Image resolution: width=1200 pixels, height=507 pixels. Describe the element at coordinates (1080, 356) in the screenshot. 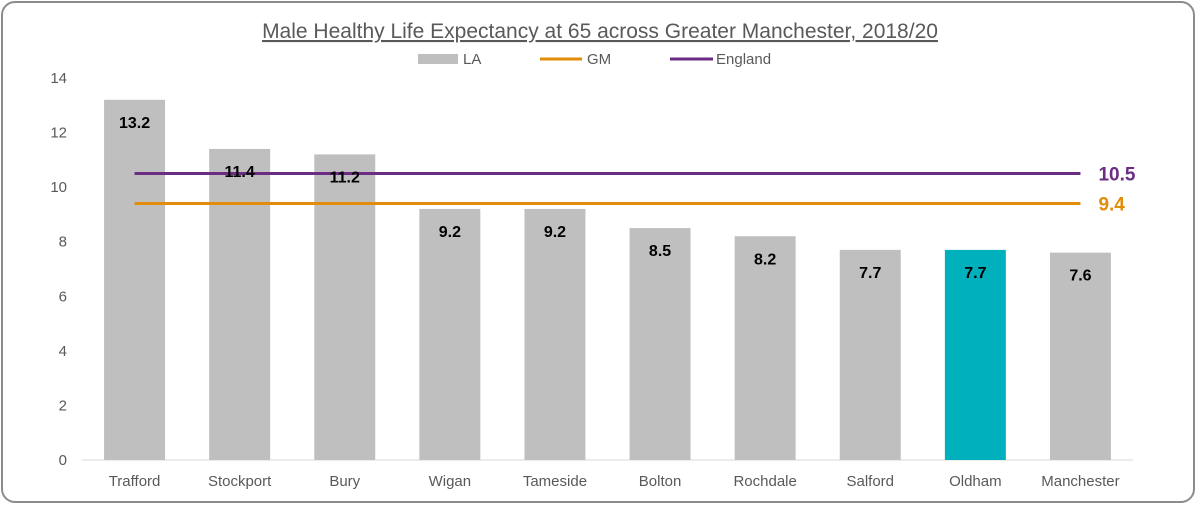

I see `bar-manchester` at that location.